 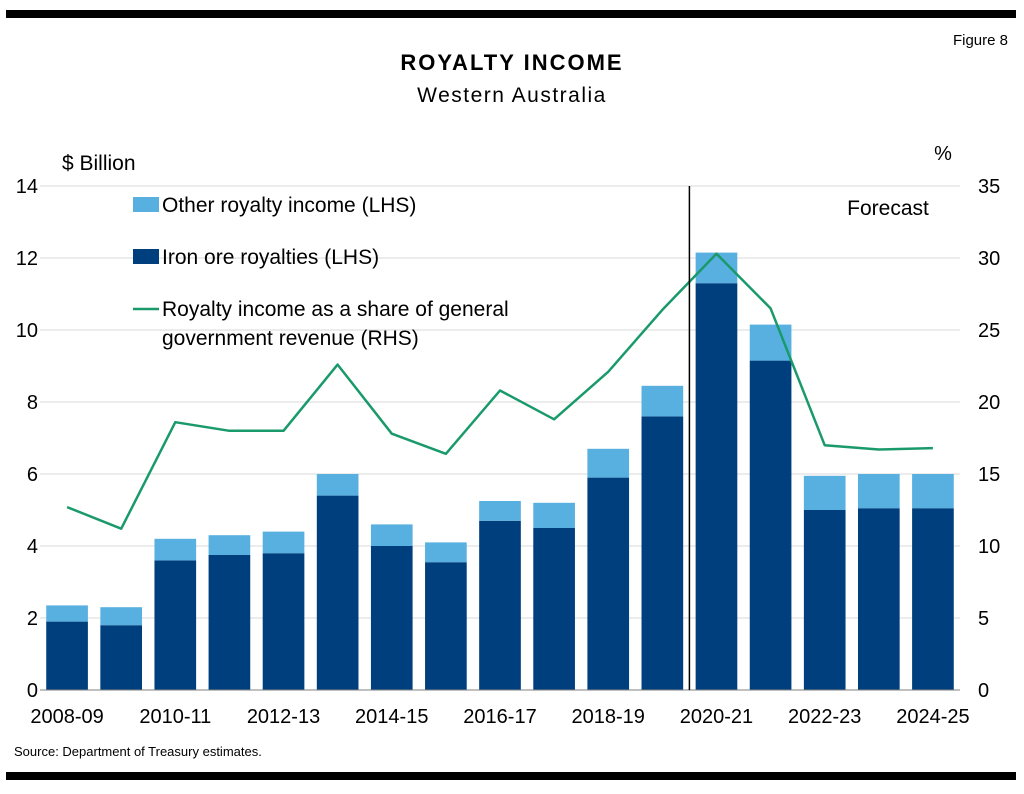 I want to click on chart-title: ROYALTY INCOME, so click(x=512, y=62).